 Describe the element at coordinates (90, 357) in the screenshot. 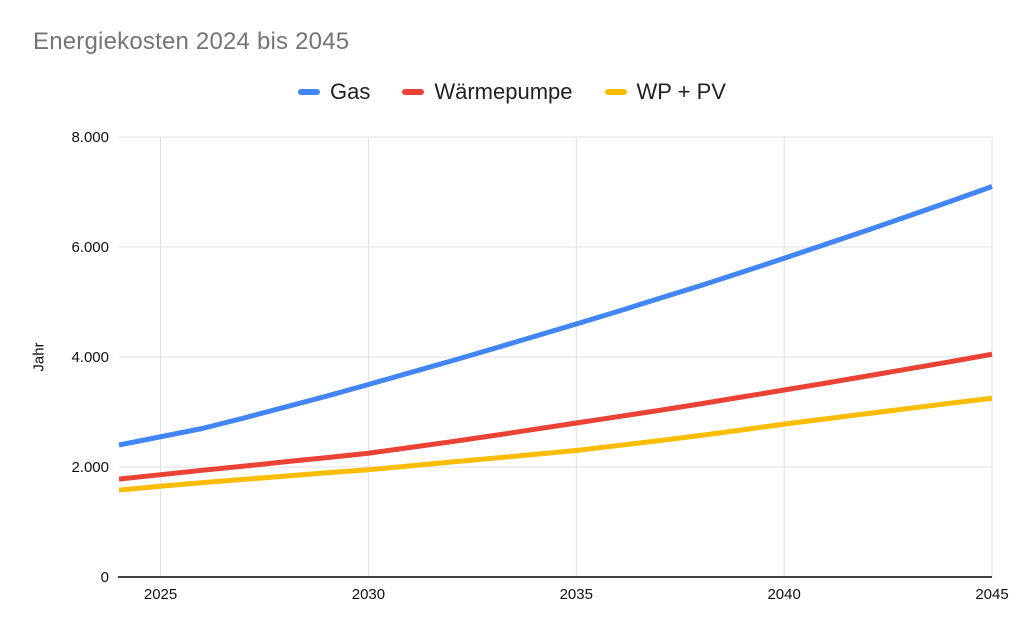

I see `y-tick-label: 4.000` at that location.